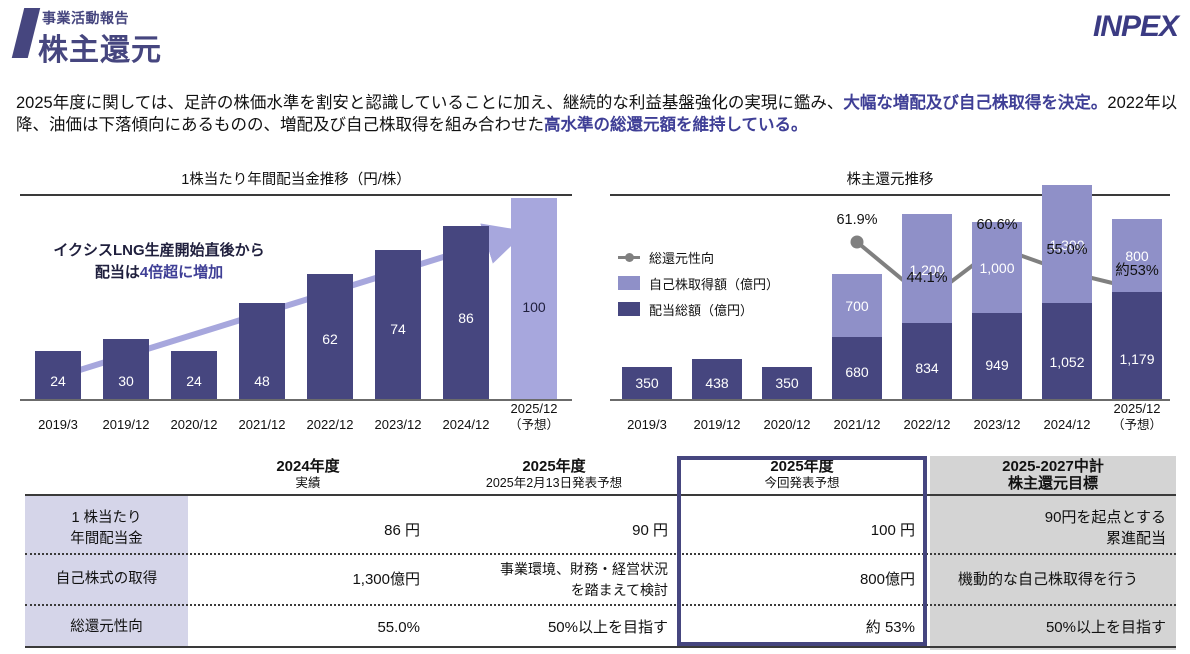 The width and height of the screenshot is (1190, 654). I want to click on lead-line2-emphasis-a: 決定。, so click(1082, 103).